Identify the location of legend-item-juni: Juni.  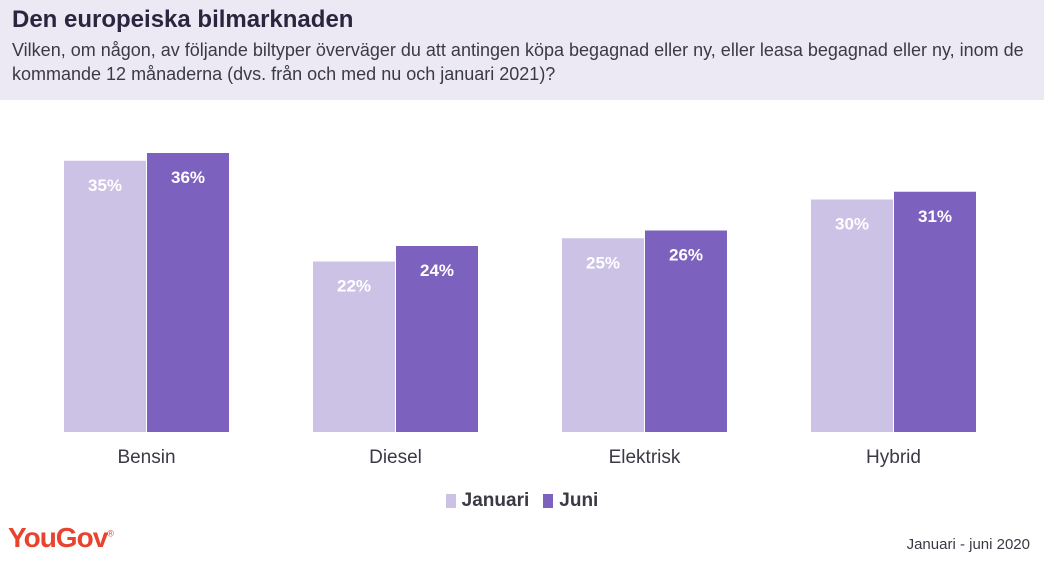
(570, 501).